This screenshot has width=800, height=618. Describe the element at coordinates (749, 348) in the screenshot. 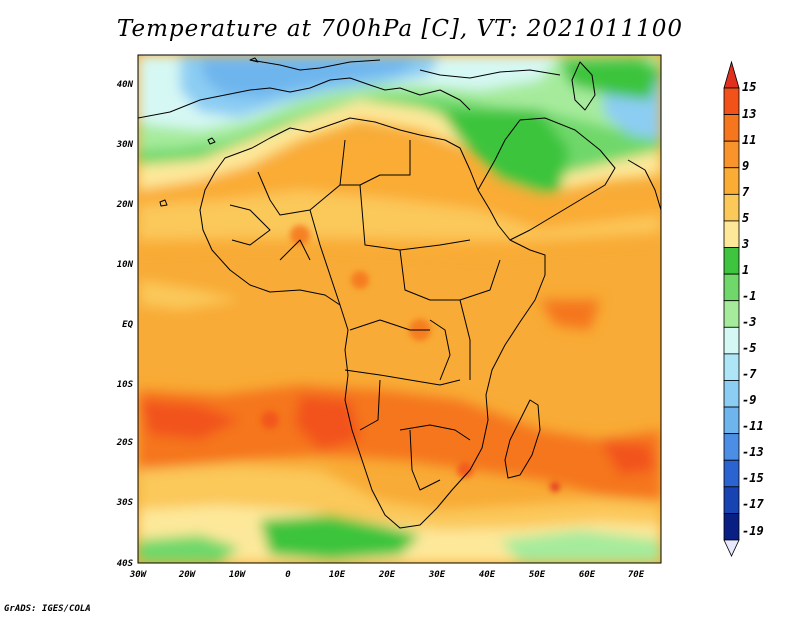

I see `colorbar-label: -5` at that location.